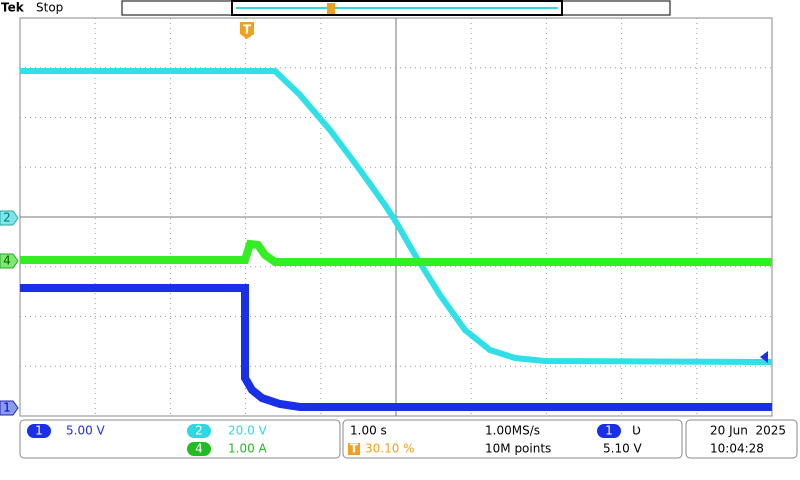 This screenshot has width=800, height=480. I want to click on ch2-badge-label: 2, so click(199, 431).